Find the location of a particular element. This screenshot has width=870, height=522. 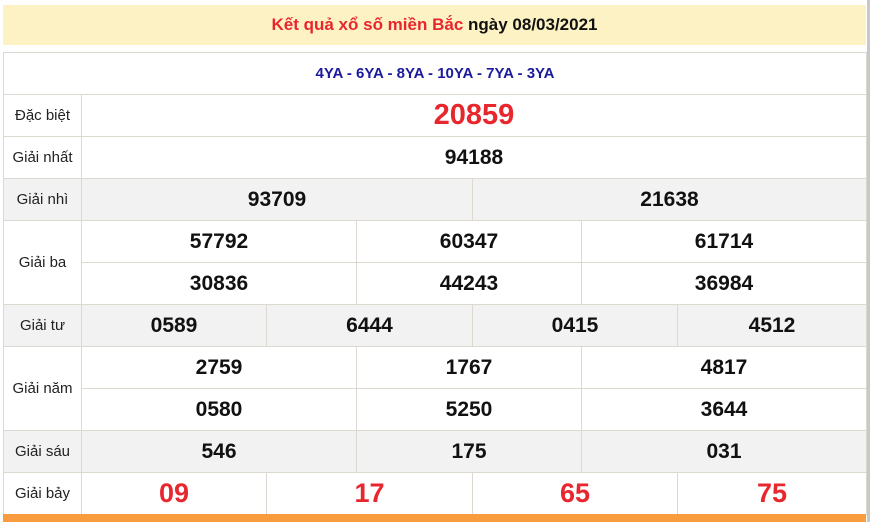

prize-number-g3: 57792 is located at coordinates (219, 241).